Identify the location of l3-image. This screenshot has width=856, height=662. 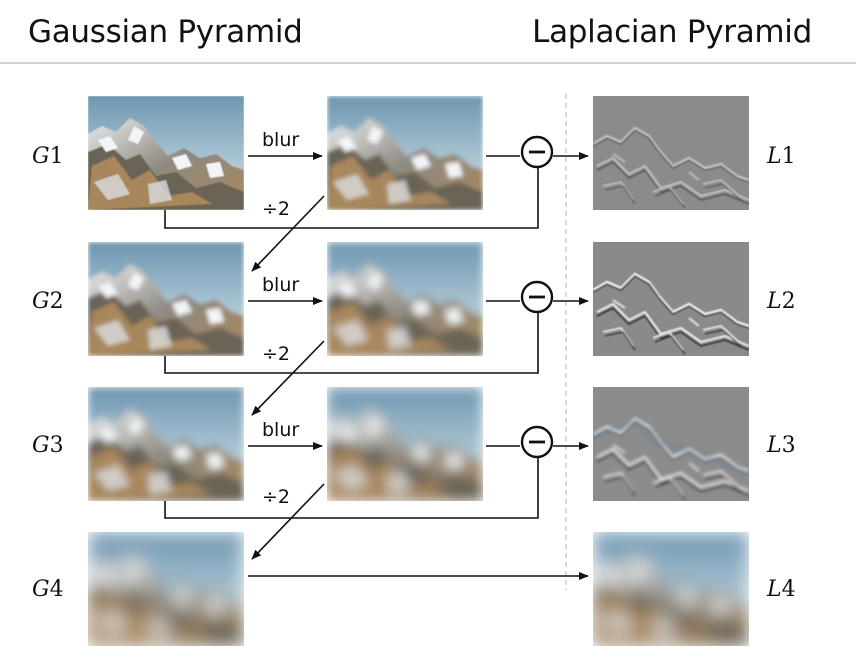
(671, 444).